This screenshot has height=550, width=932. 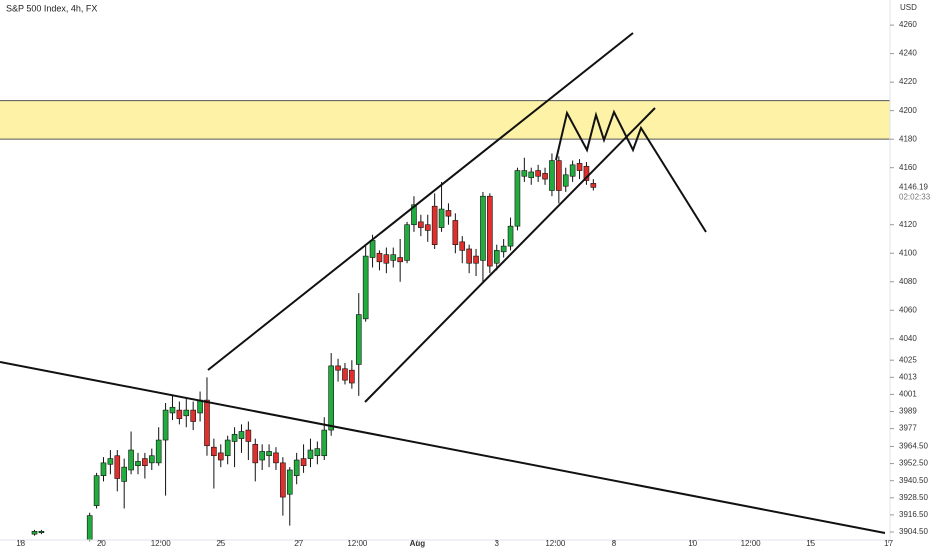 What do you see at coordinates (908, 7) in the screenshot?
I see `currency: USD` at bounding box center [908, 7].